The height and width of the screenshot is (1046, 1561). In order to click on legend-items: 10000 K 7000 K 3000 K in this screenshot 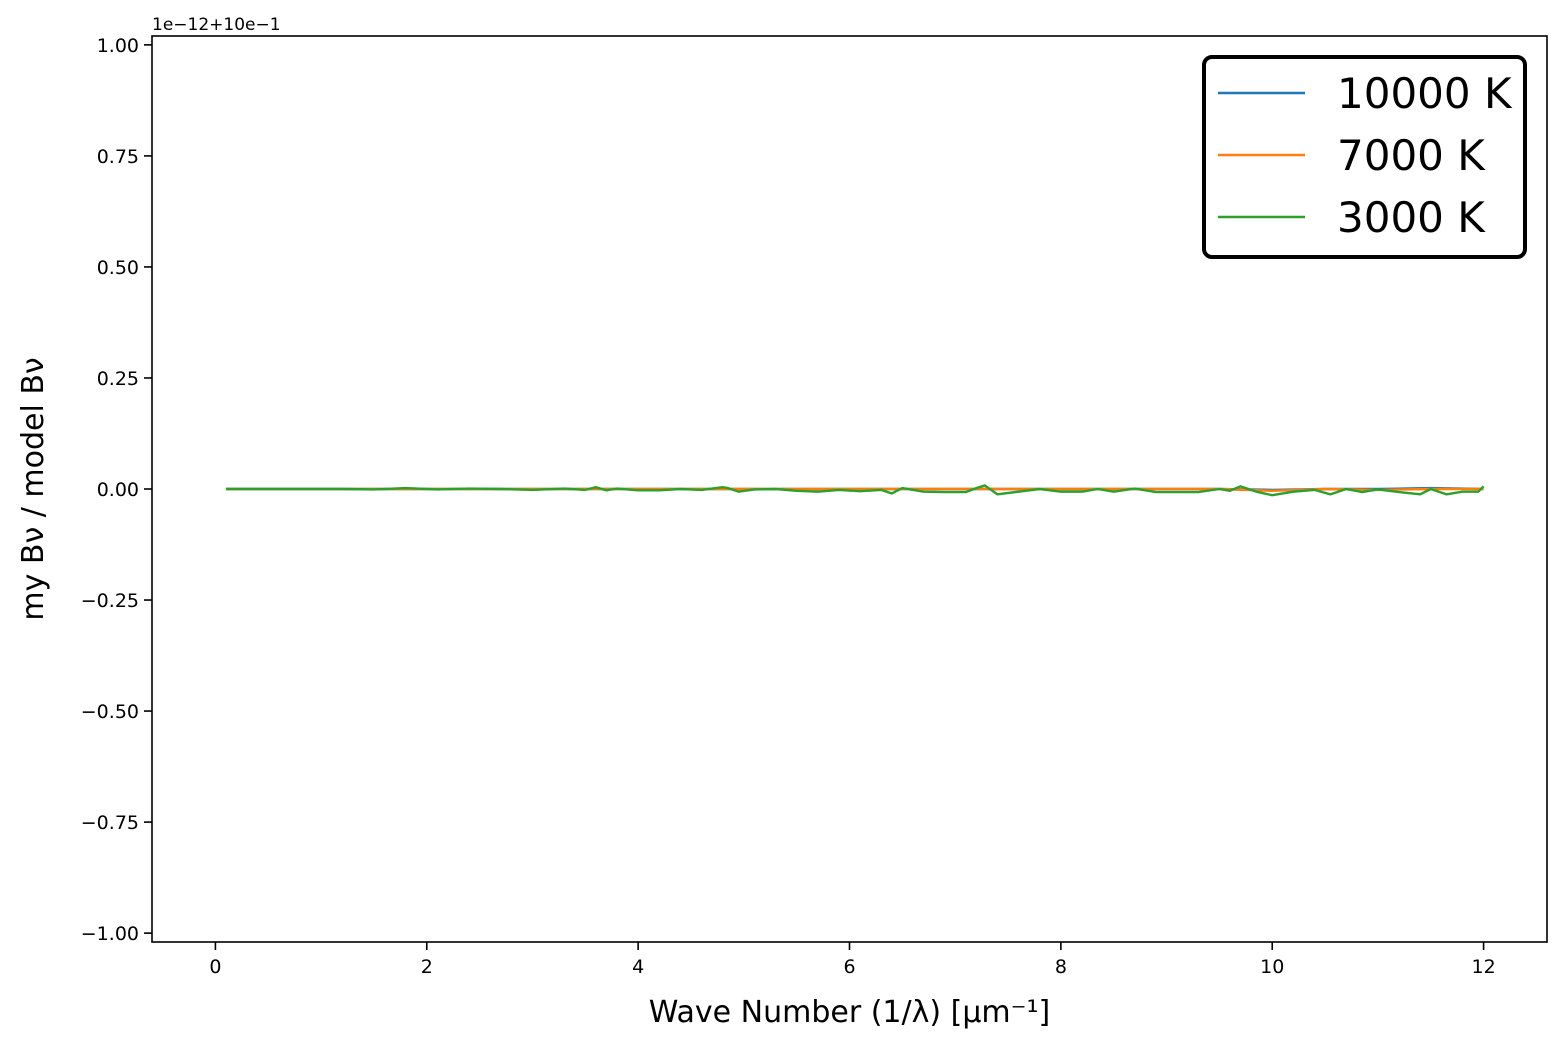, I will do `click(1365, 155)`.